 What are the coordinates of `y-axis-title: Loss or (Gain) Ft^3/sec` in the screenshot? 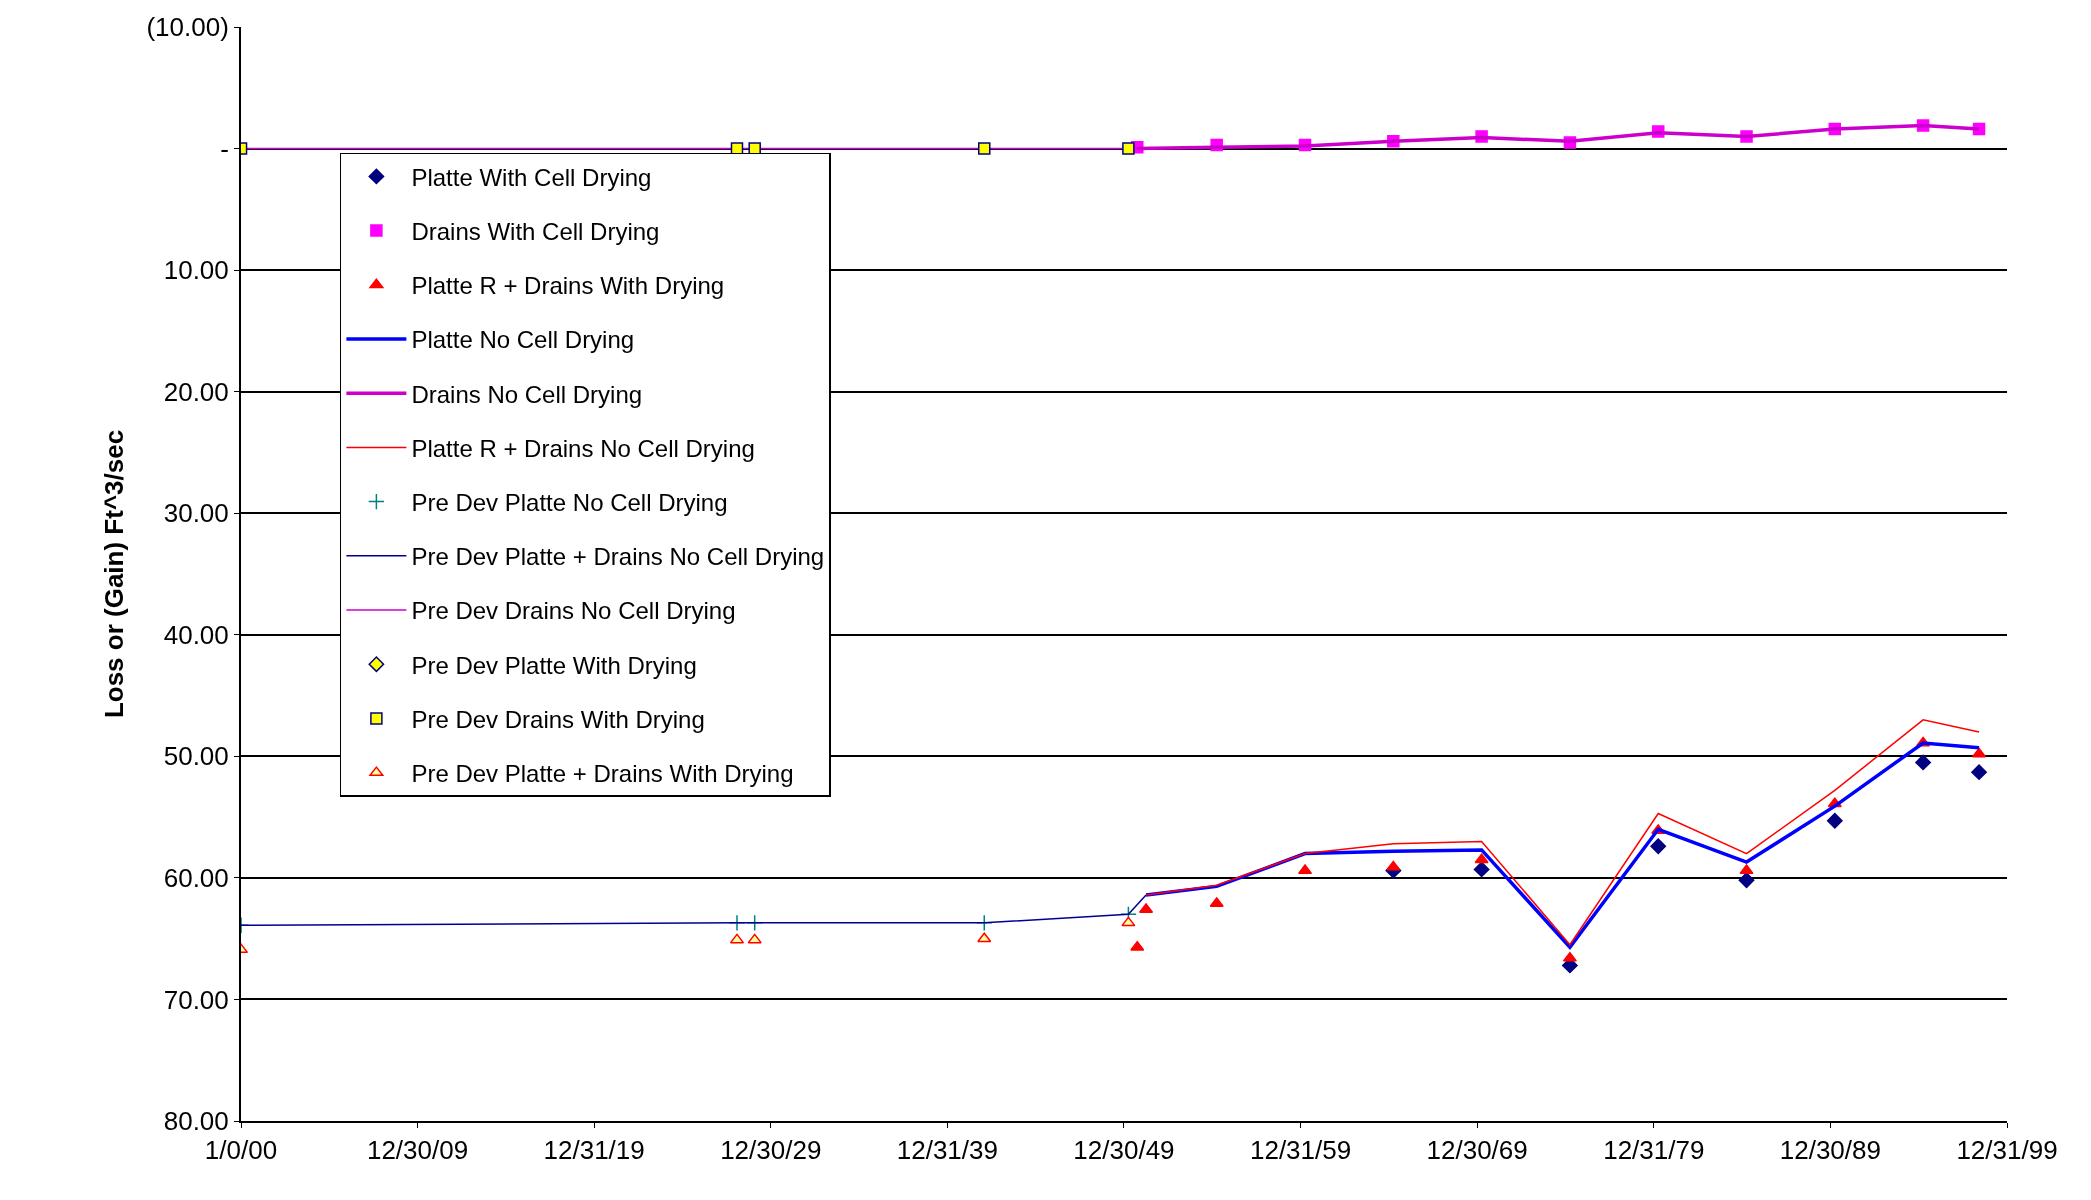 It's located at (114, 574).